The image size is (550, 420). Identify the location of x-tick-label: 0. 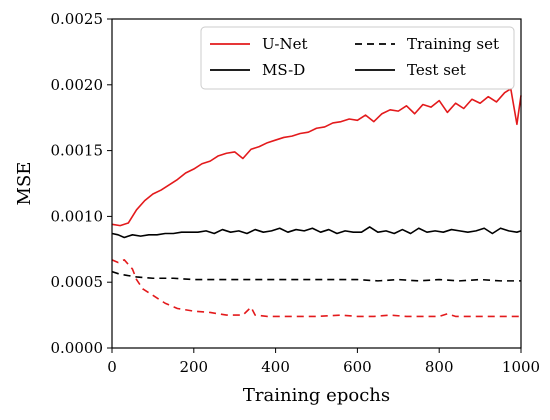
(112, 367).